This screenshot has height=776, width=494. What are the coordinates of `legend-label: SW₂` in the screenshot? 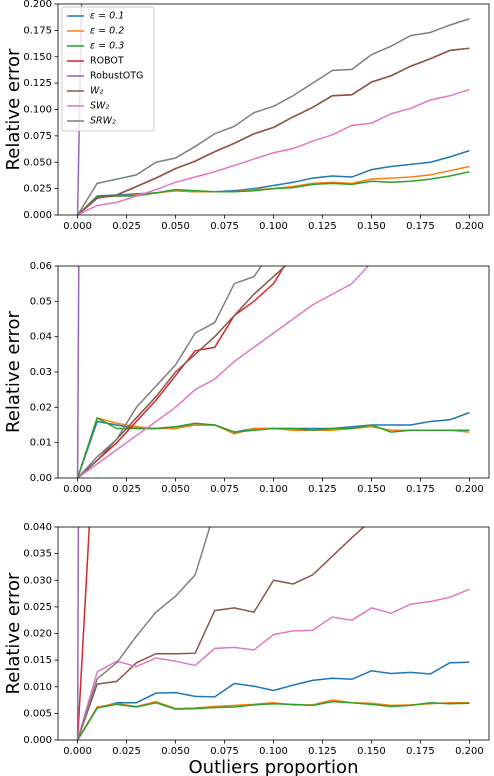 It's located at (99, 106).